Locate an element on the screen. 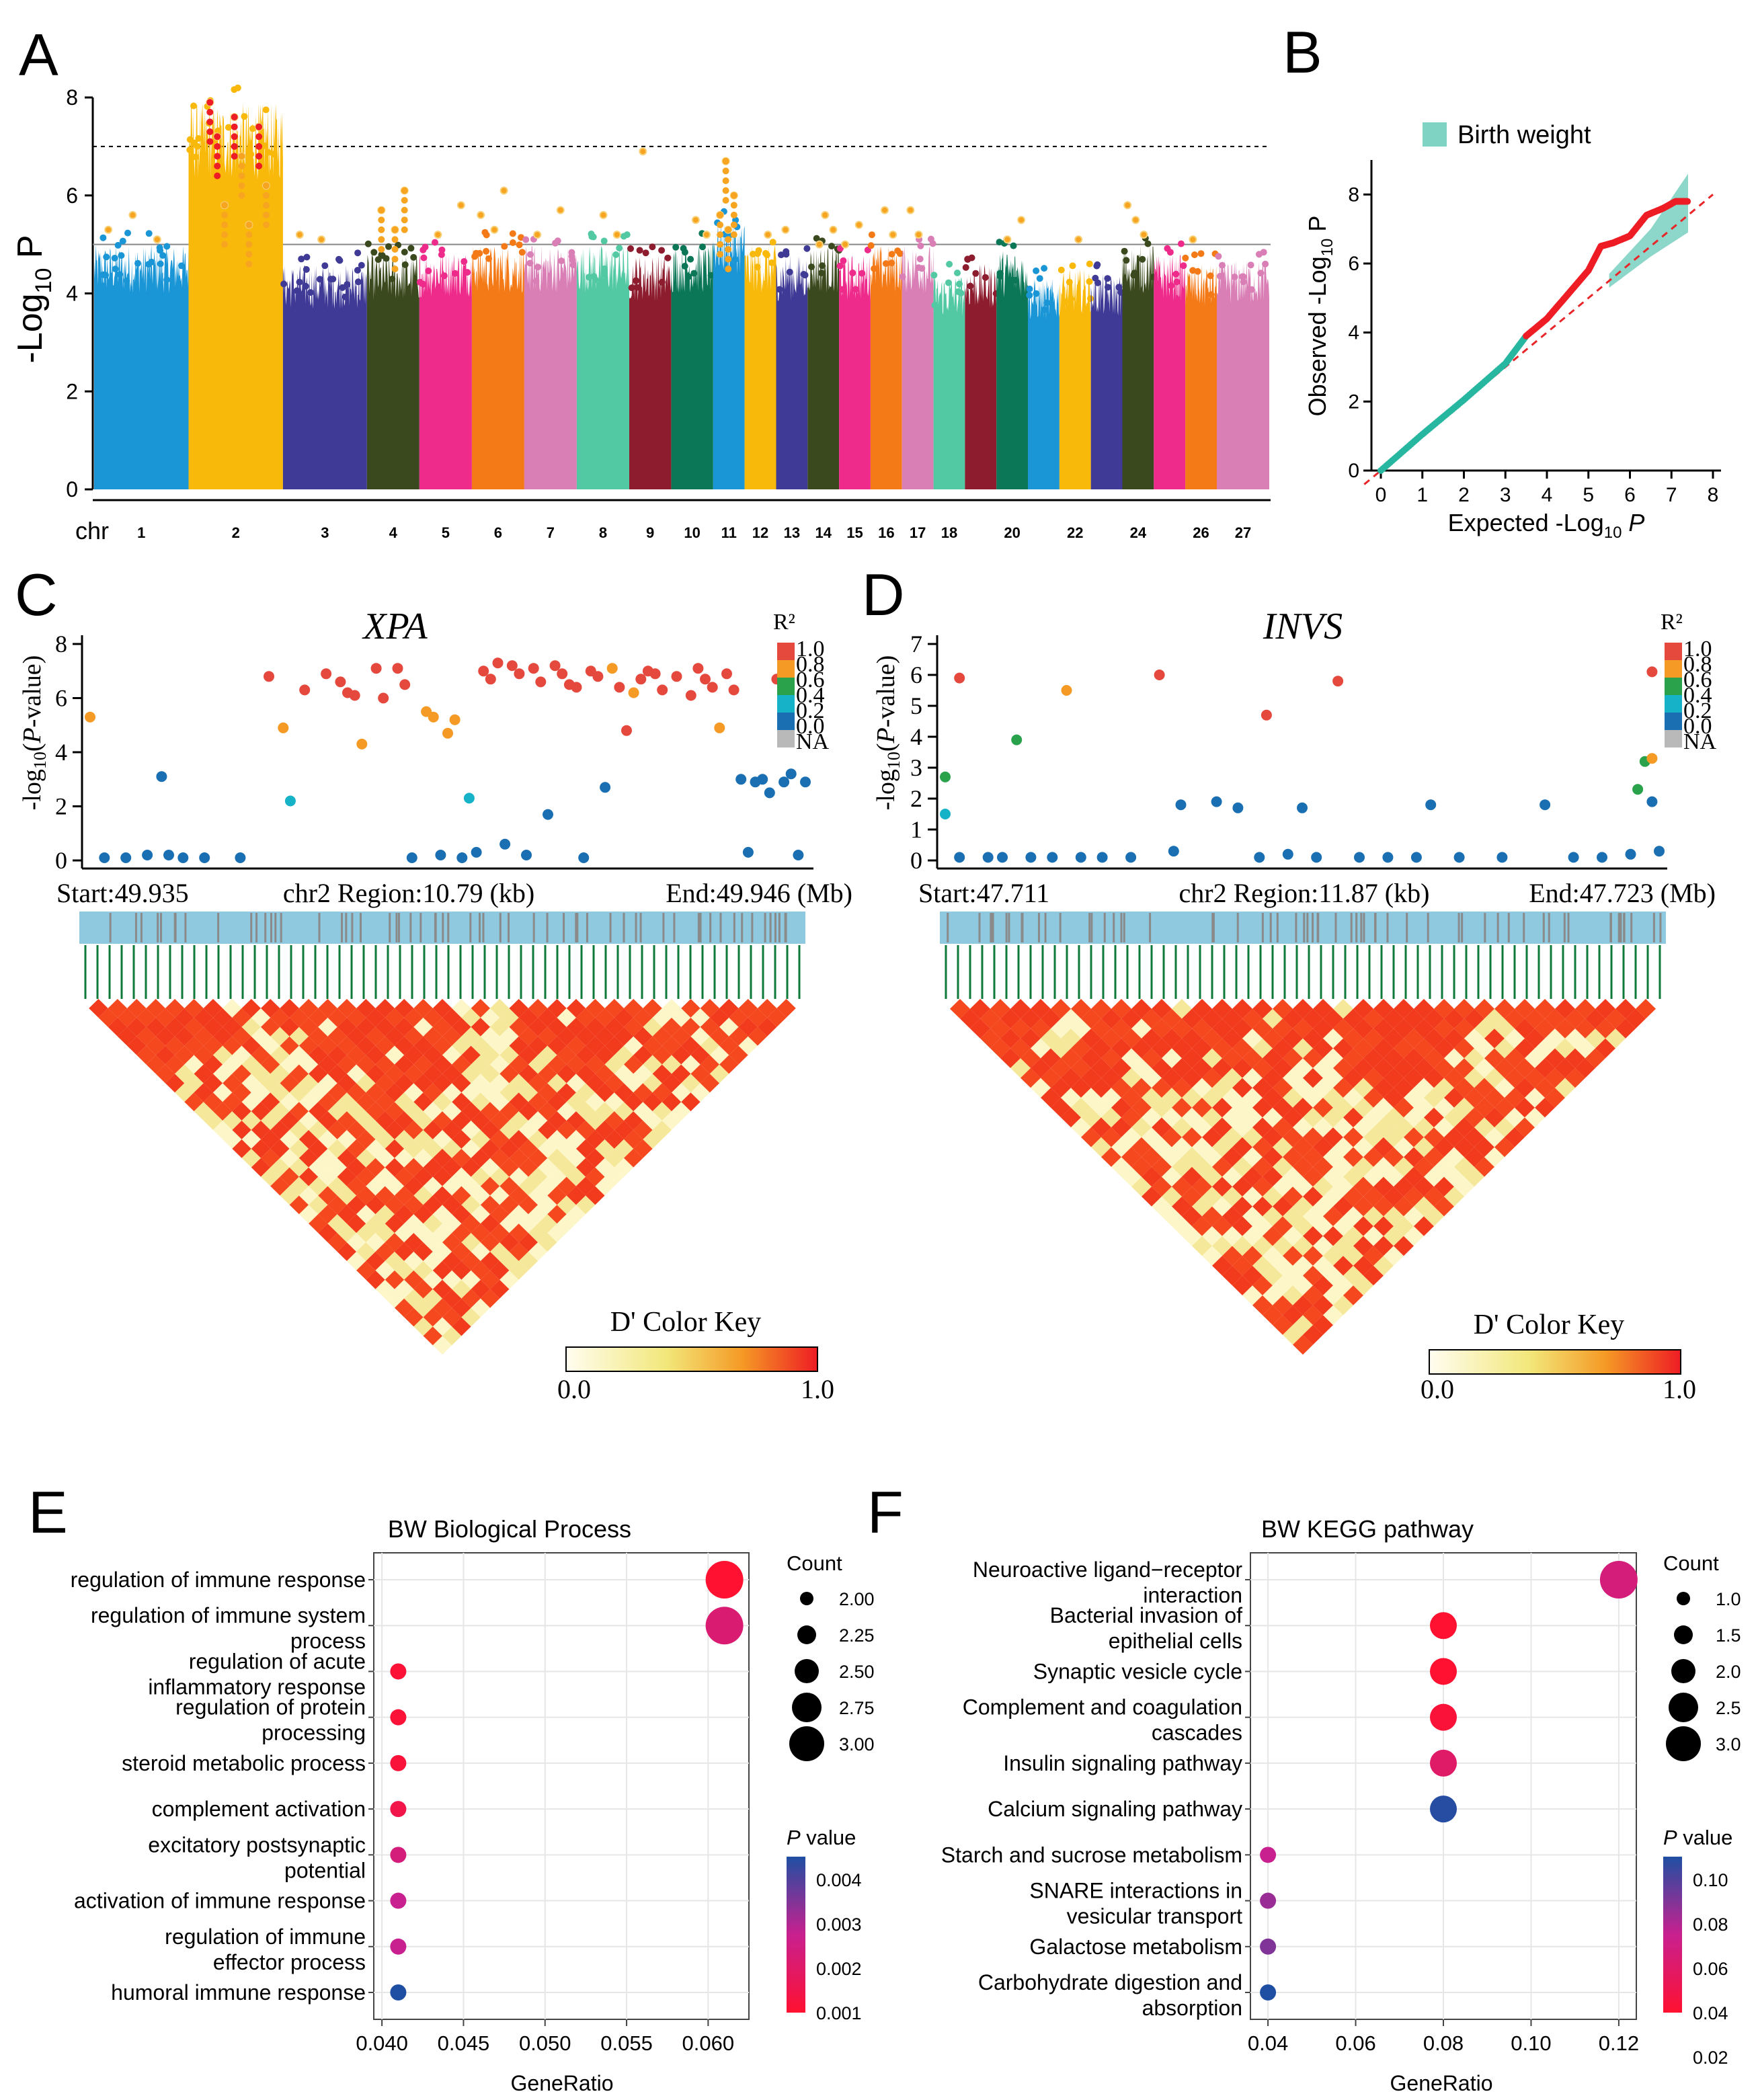  p-legend-label: 0.02 is located at coordinates (1710, 2058).